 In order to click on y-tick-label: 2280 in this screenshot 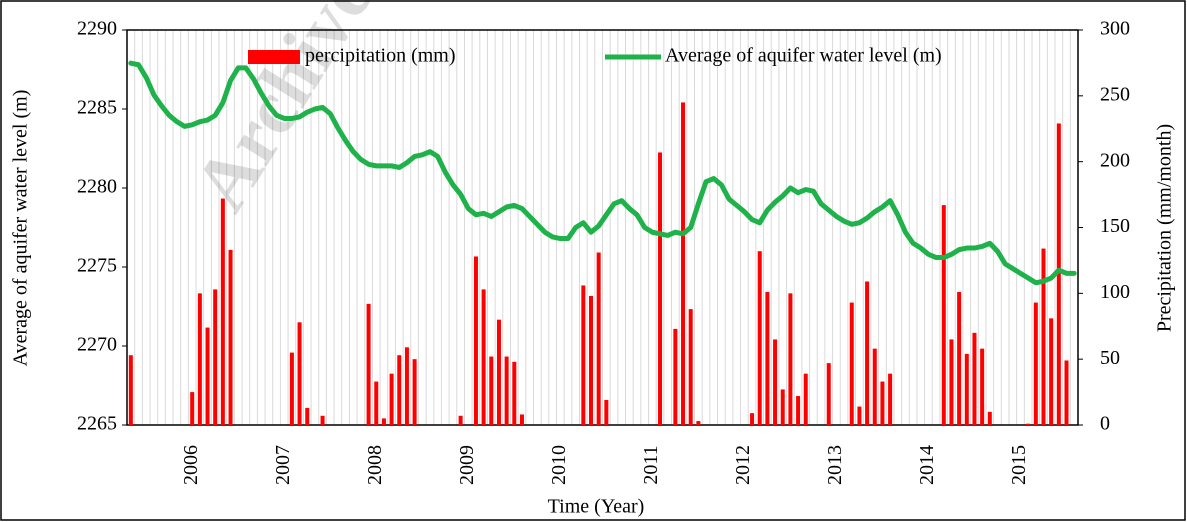, I will do `click(97, 187)`.